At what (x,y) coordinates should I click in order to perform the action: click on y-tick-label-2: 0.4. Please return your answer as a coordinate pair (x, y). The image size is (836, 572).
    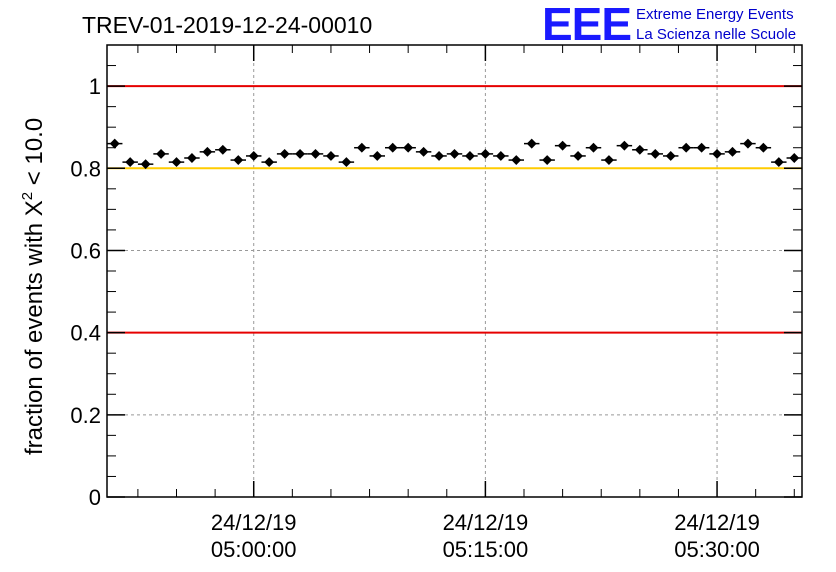
    Looking at the image, I should click on (85, 333).